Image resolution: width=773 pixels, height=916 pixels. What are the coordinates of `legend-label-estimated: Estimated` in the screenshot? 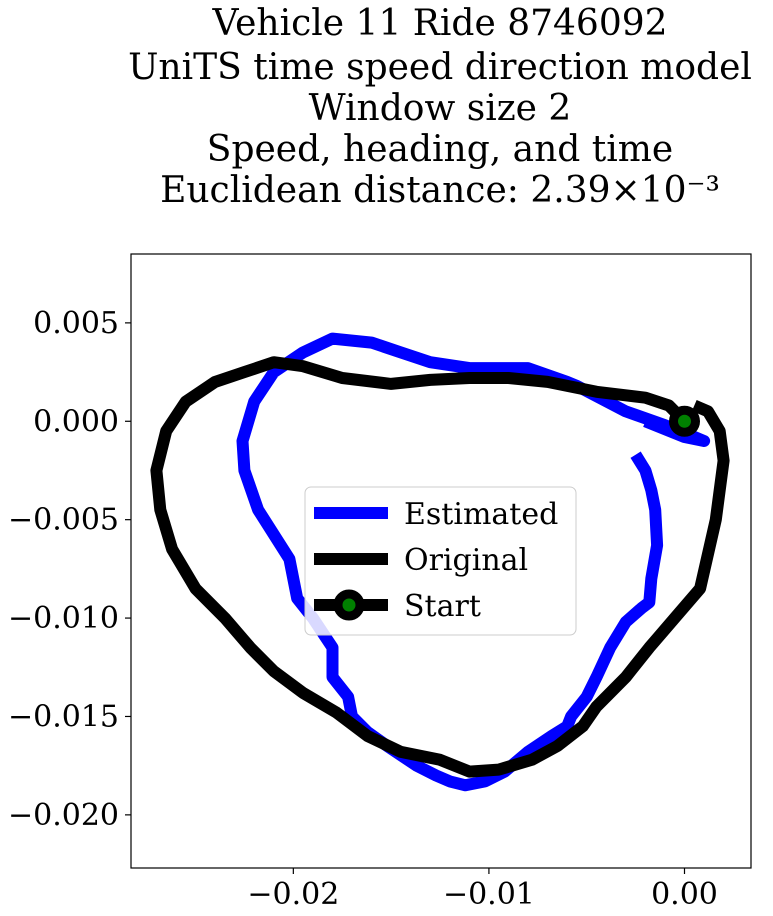 It's located at (481, 514).